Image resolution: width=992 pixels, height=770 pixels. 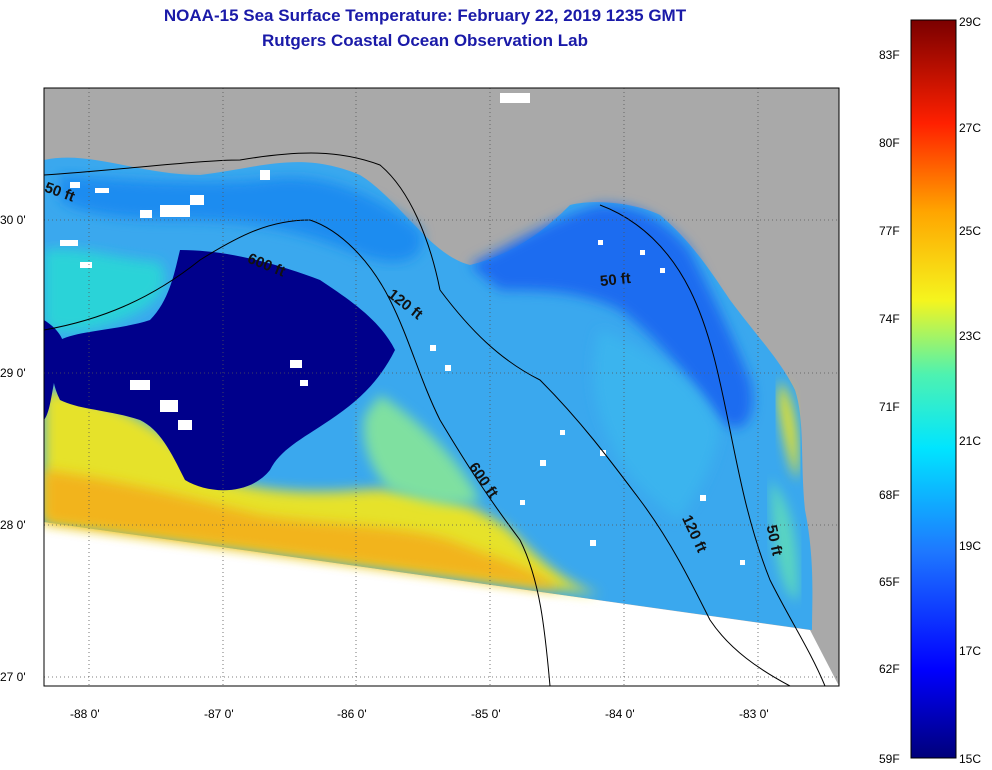 I want to click on lon-label: -83 0', so click(x=754, y=714).